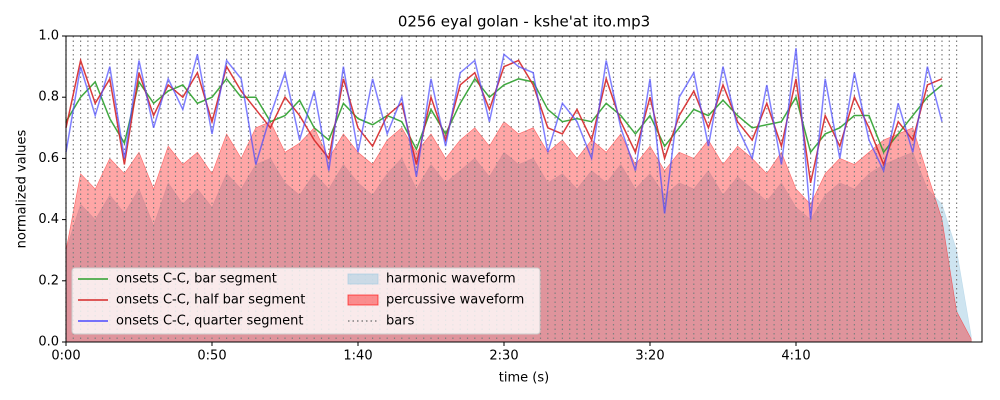  Describe the element at coordinates (48, 36) in the screenshot. I see `y-tick-label: 1.0` at that location.